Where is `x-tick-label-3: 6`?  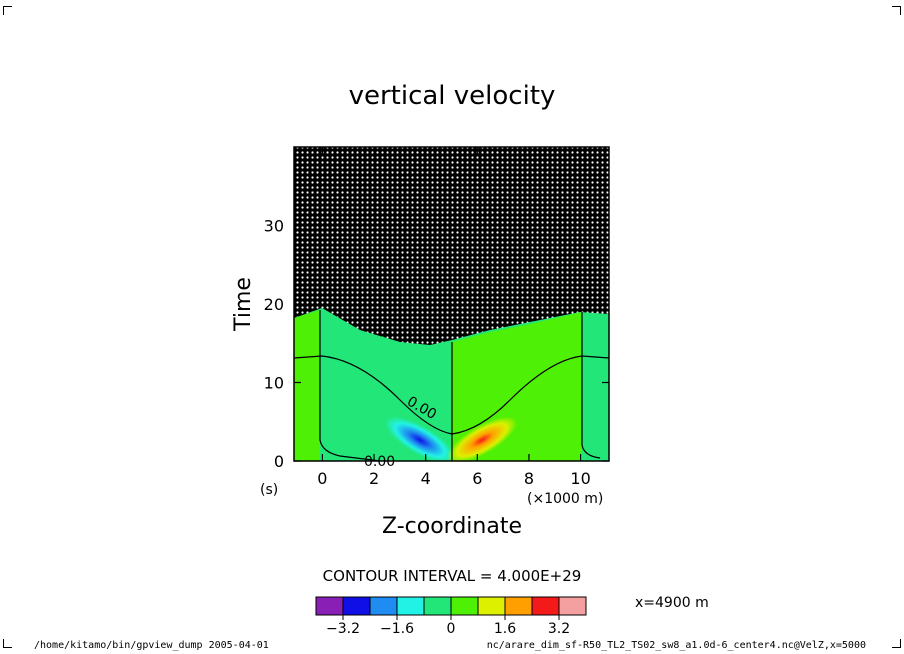 x-tick-label-3: 6 is located at coordinates (477, 478).